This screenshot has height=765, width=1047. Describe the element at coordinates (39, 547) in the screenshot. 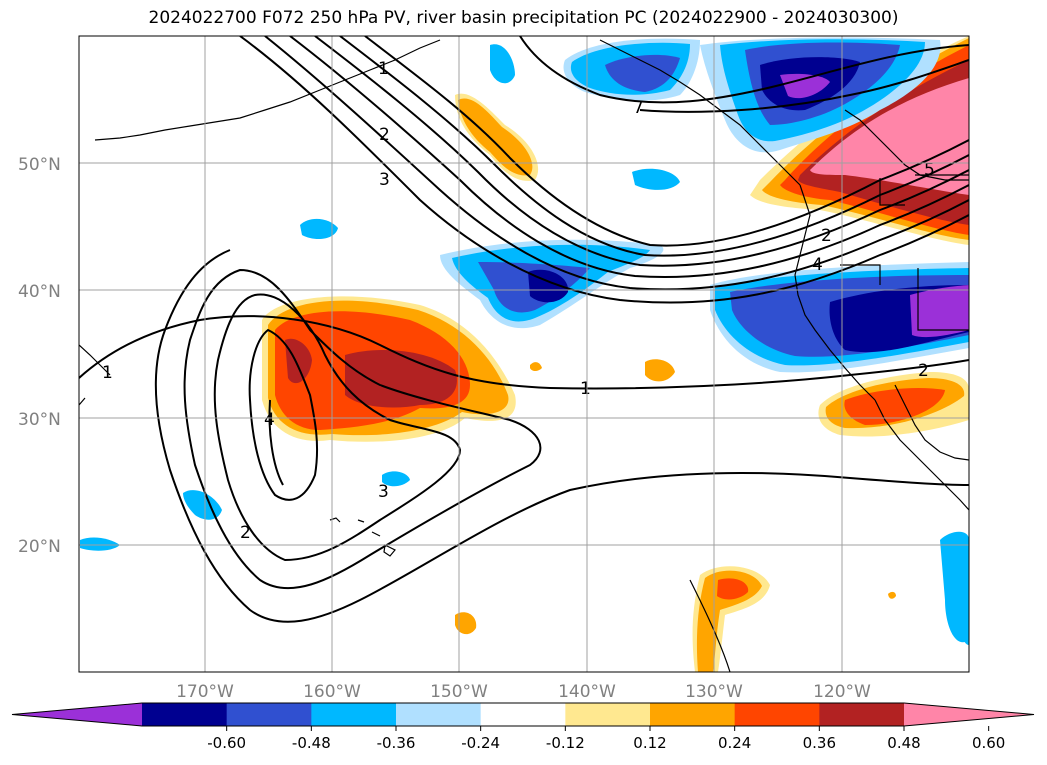

I see `lat-label: 20°N` at that location.